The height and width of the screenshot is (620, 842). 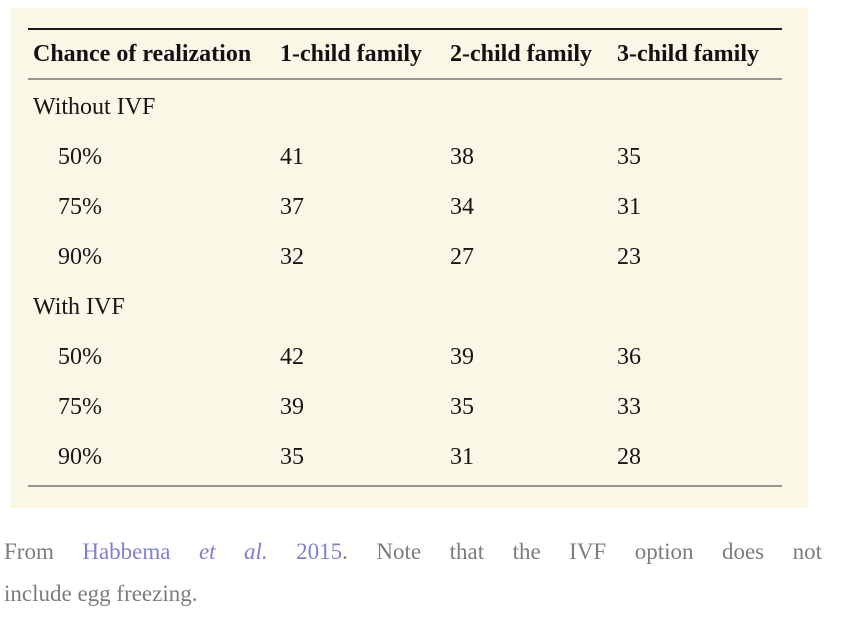 What do you see at coordinates (405, 207) in the screenshot?
I see `table-row: 75% 37 34 31` at bounding box center [405, 207].